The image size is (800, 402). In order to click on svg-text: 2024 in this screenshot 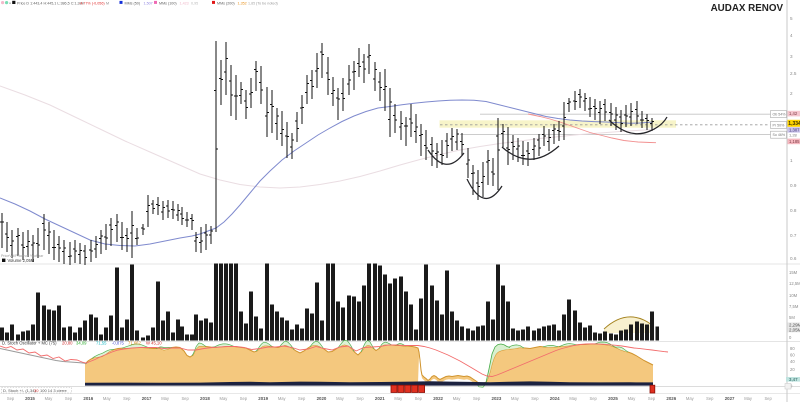, I will do `click(555, 398)`.